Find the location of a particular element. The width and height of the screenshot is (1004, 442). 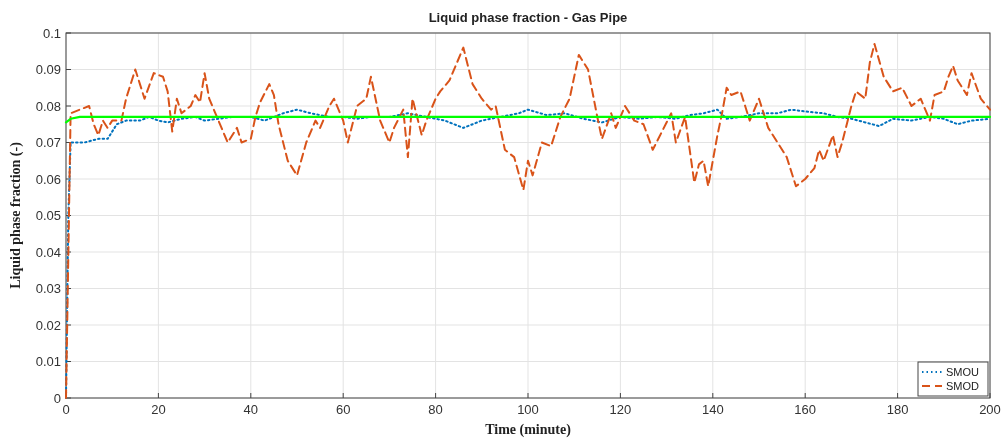

x-tick-label: 200 is located at coordinates (990, 409).